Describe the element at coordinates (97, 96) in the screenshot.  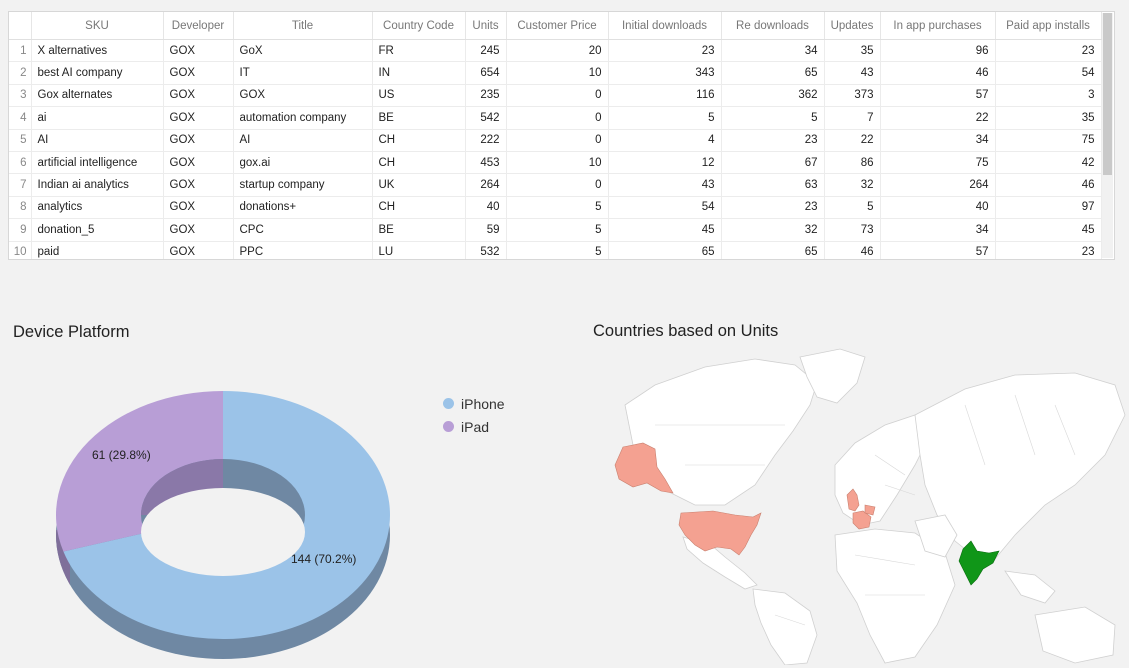
I see `table-cell: Gox alternates` at that location.